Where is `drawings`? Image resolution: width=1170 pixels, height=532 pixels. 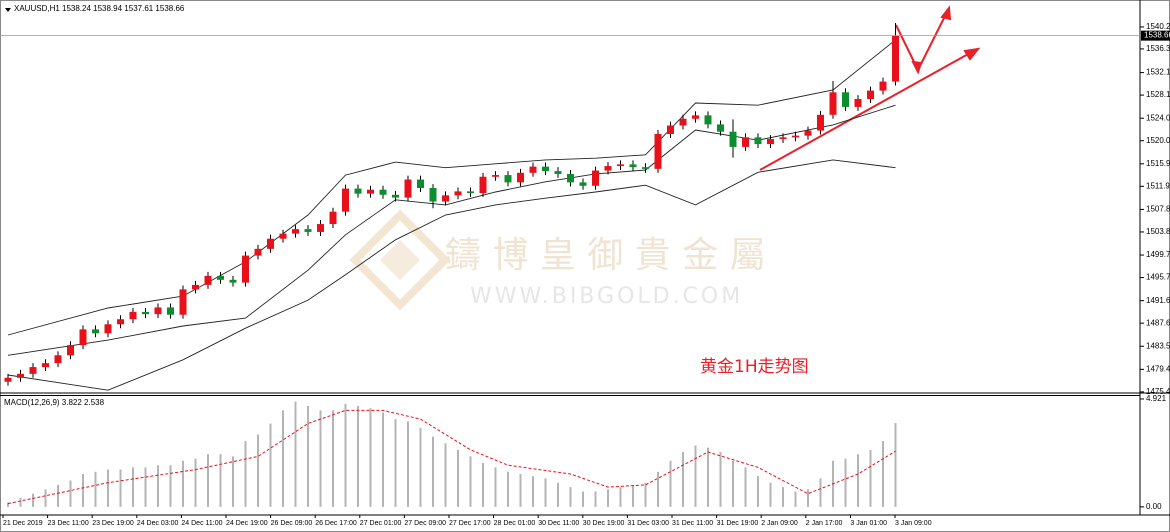 drawings is located at coordinates (870, 88).